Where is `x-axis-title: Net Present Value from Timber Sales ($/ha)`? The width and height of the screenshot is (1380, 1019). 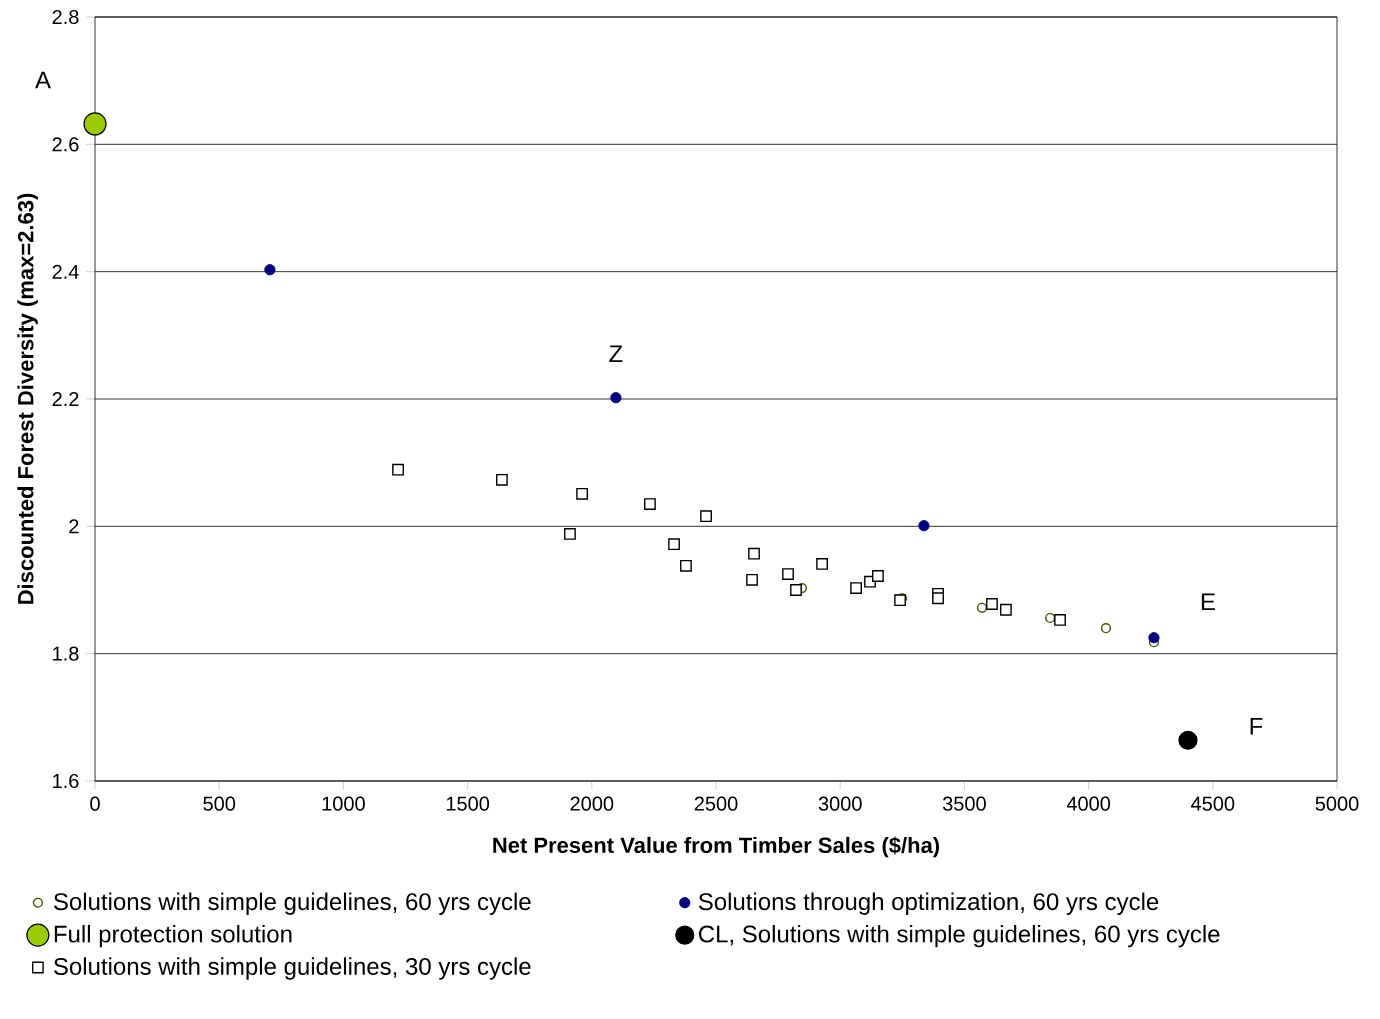 x-axis-title: Net Present Value from Timber Sales ($/ha) is located at coordinates (716, 847).